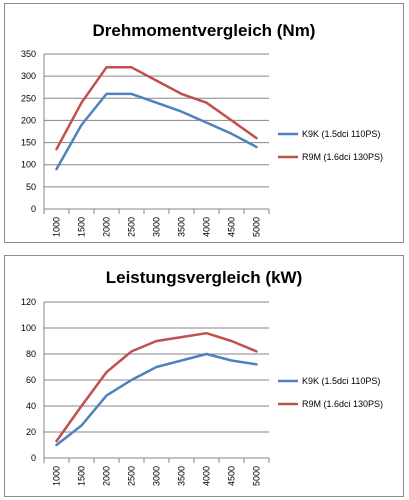  What do you see at coordinates (28, 120) in the screenshot?
I see `torque-y-tick-label: 200` at bounding box center [28, 120].